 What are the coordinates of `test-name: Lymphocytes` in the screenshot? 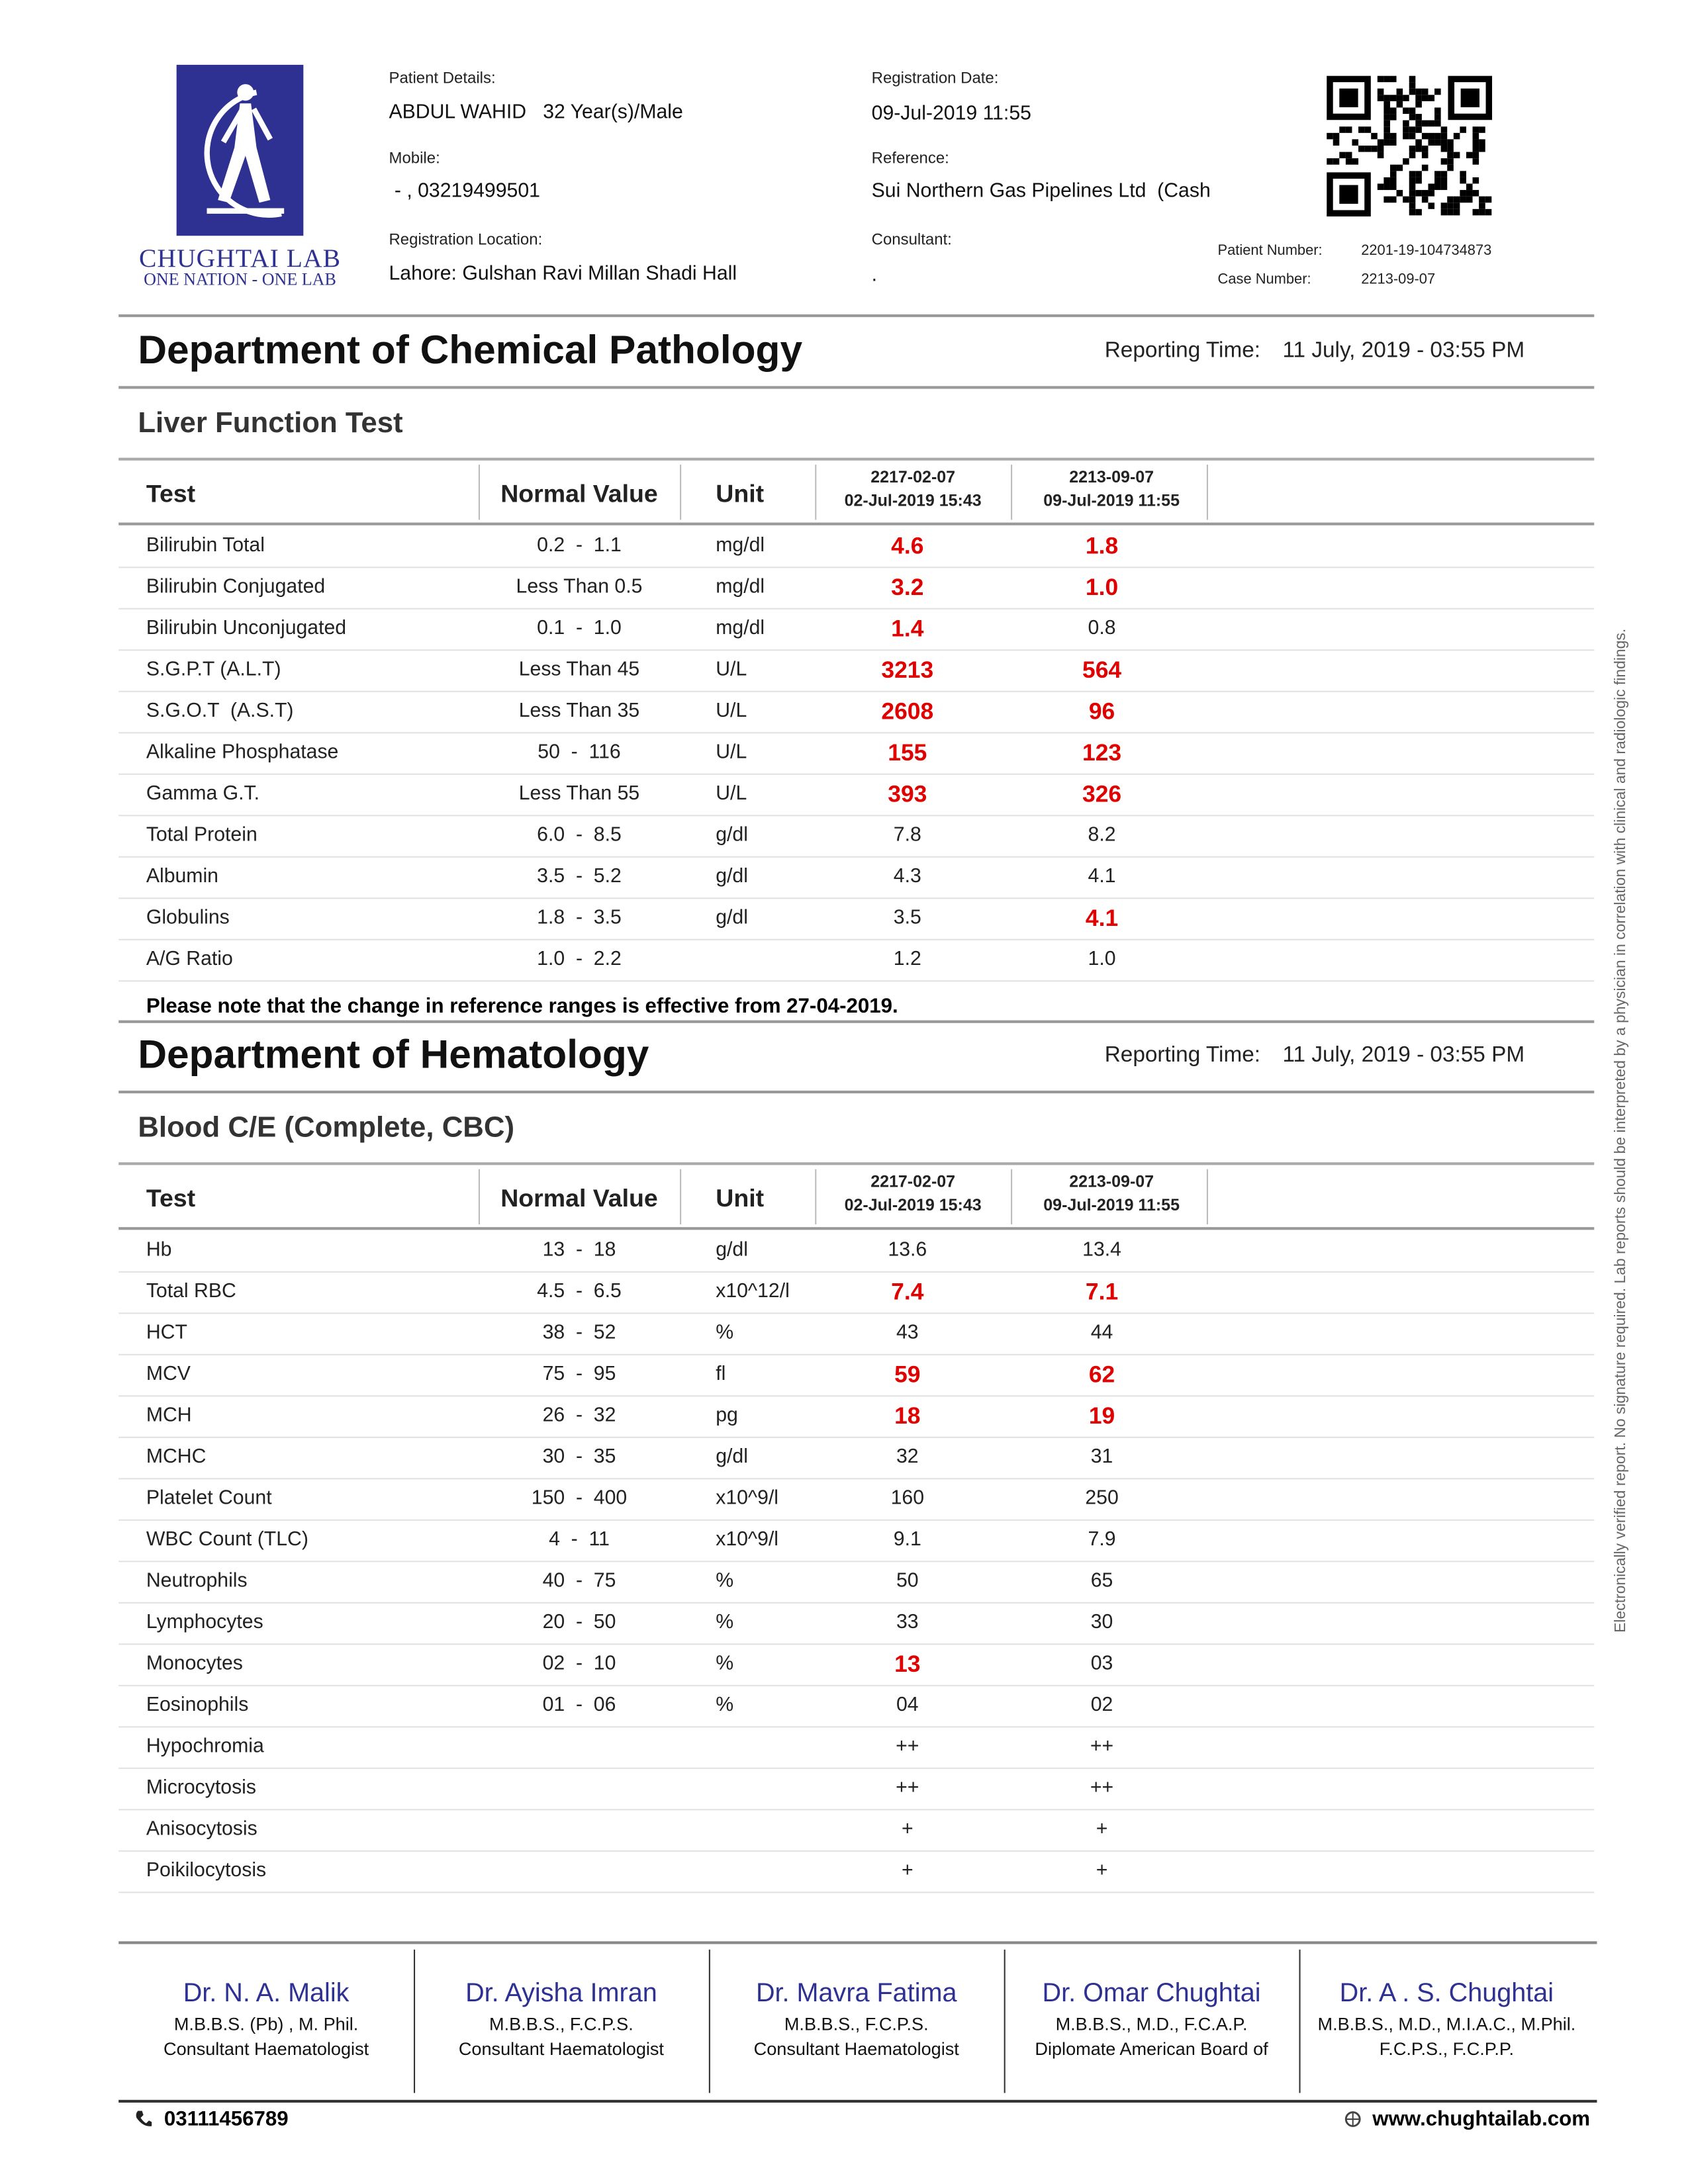 It's located at (204, 1622).